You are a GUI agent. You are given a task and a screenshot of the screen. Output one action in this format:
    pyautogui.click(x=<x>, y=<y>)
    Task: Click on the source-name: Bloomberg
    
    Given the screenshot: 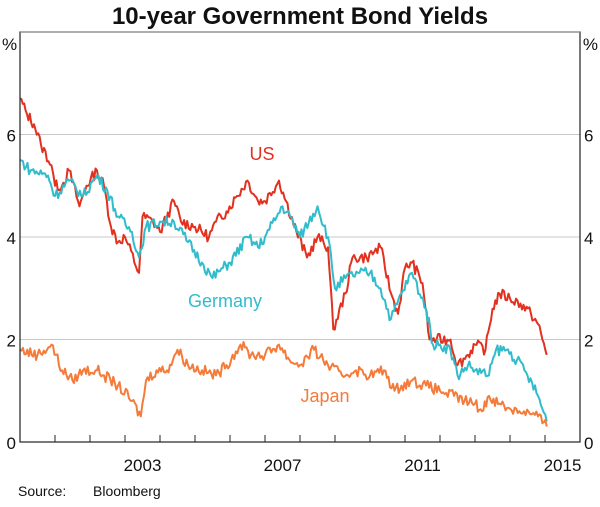 What is the action you would take?
    pyautogui.click(x=127, y=491)
    